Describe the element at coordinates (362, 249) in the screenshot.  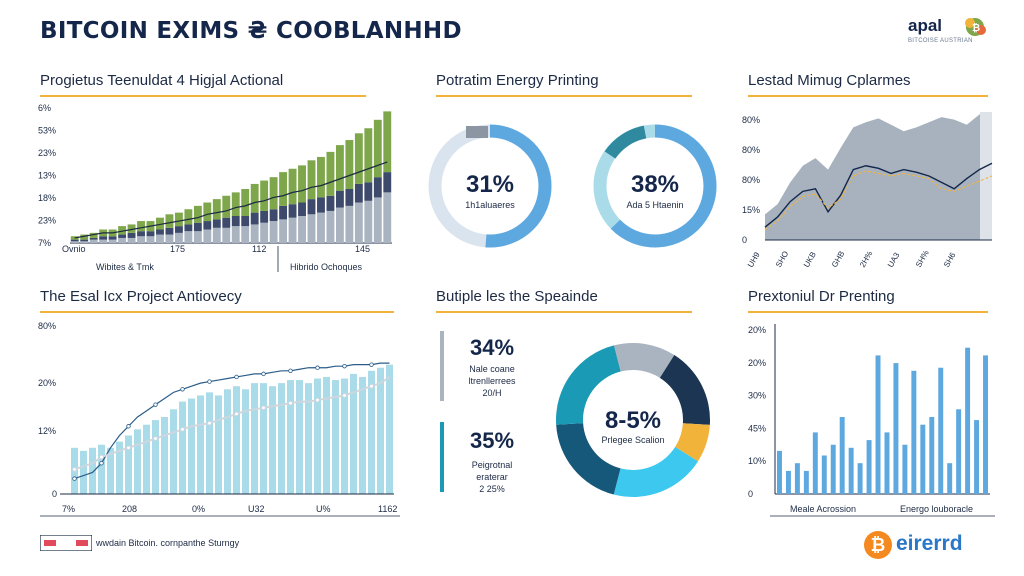
I see `p1-xtick: 145` at that location.